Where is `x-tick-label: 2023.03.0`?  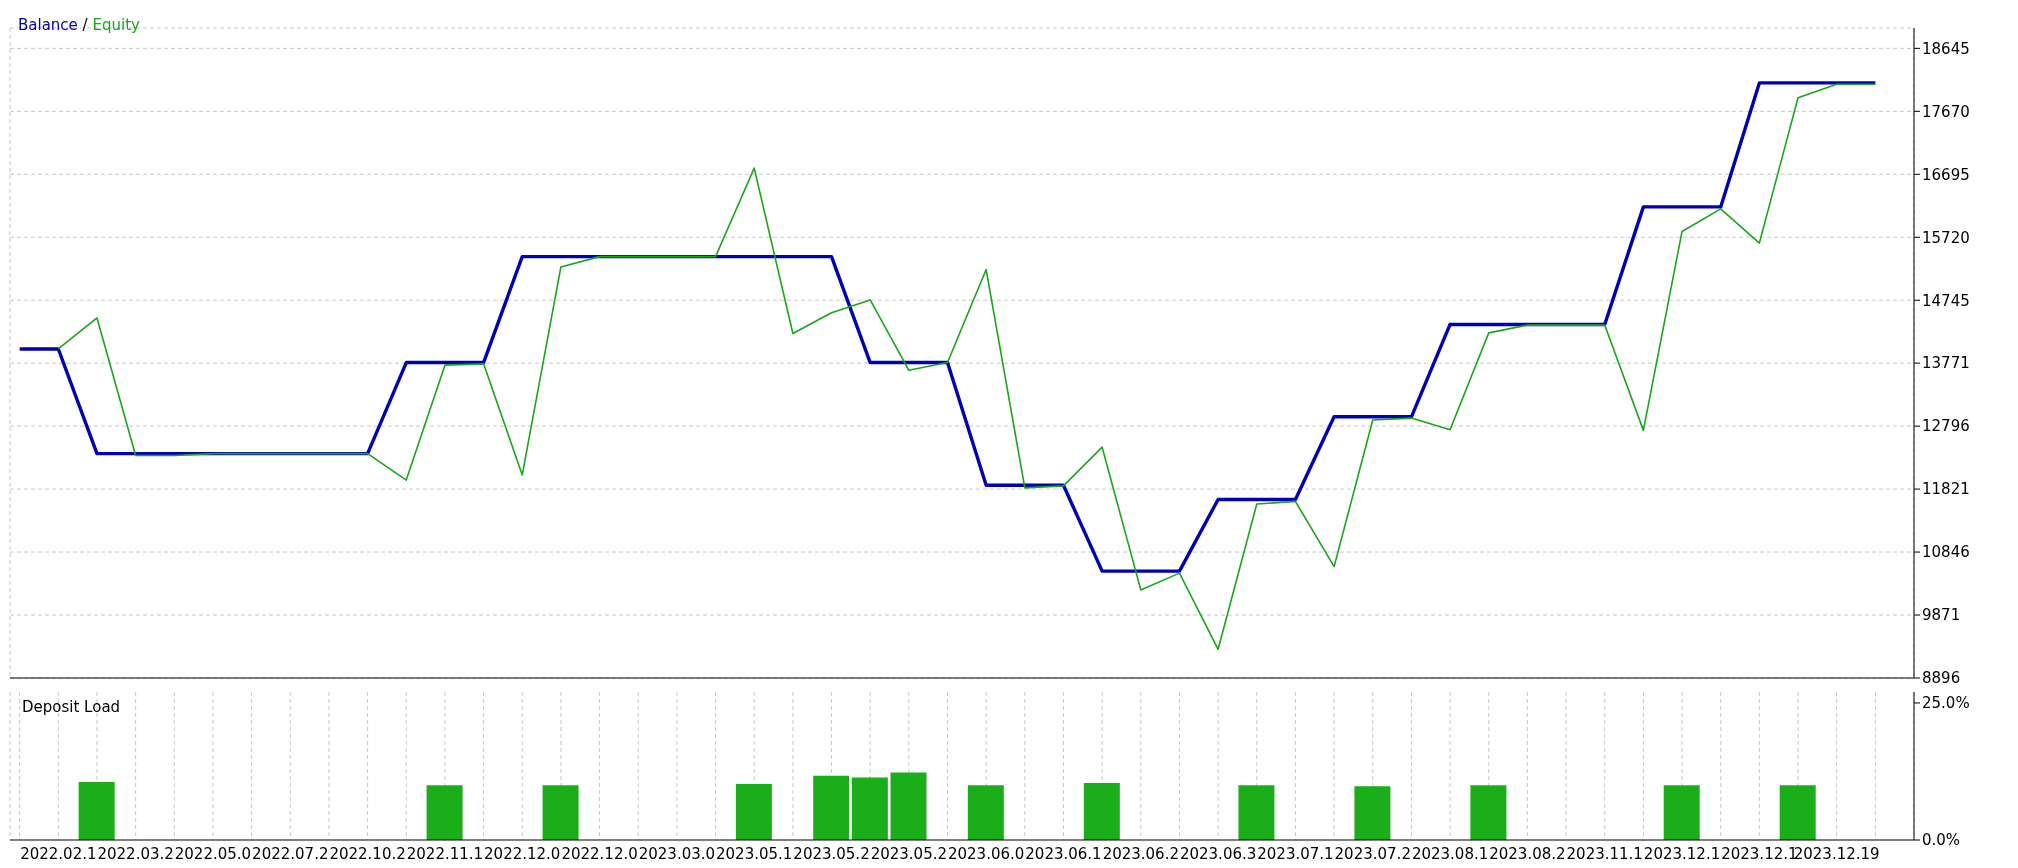 x-tick-label: 2023.03.0 is located at coordinates (677, 853).